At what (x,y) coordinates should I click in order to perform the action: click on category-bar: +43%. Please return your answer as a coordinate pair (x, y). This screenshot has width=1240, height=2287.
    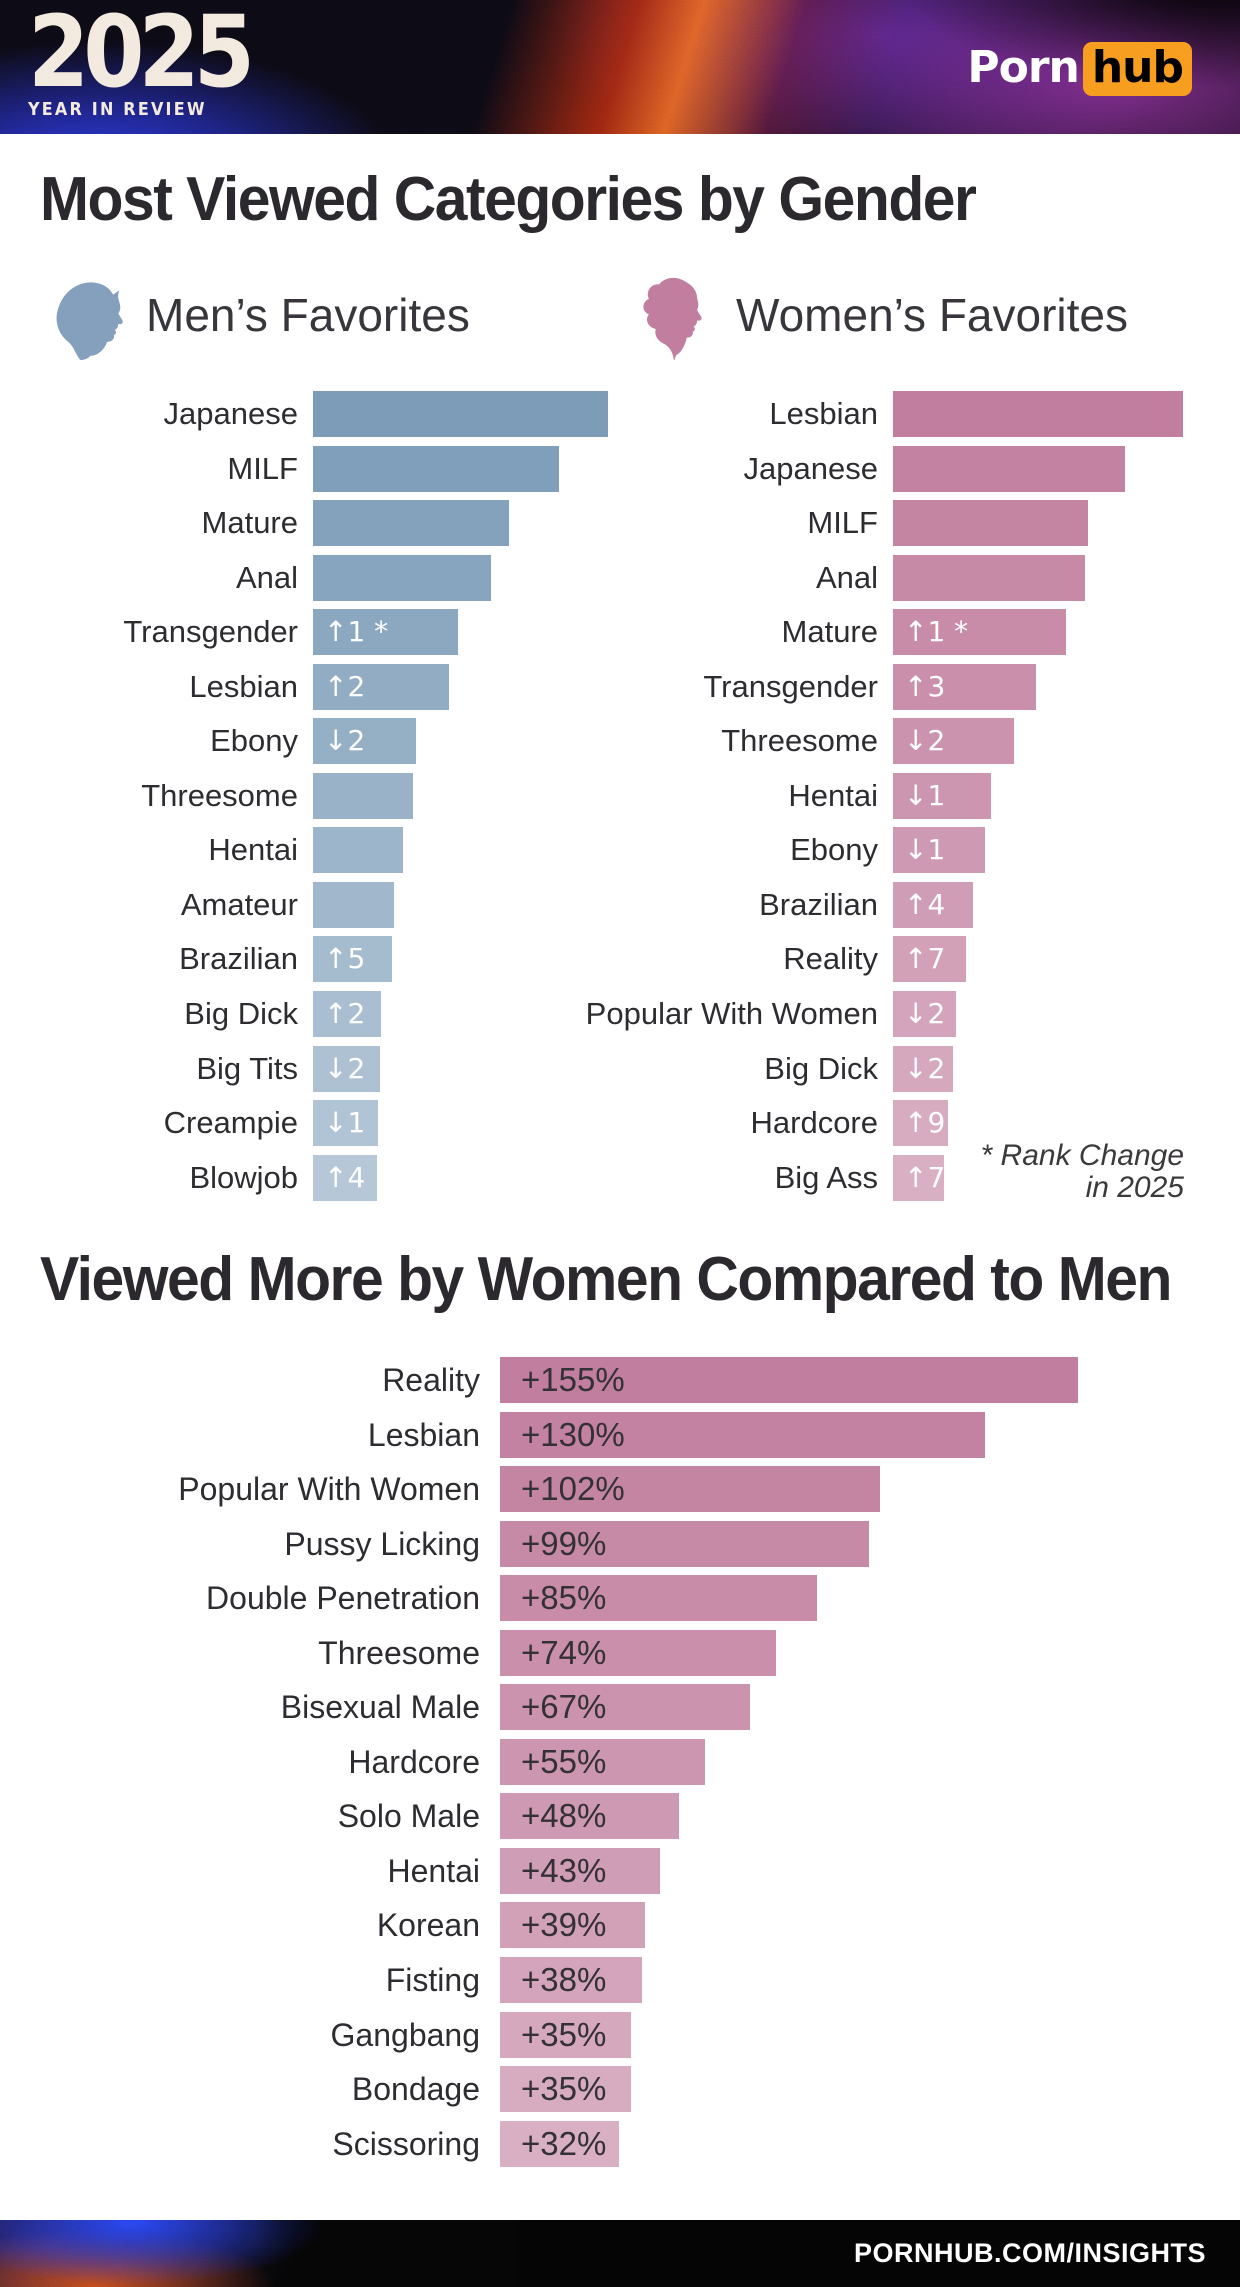
    Looking at the image, I should click on (580, 1870).